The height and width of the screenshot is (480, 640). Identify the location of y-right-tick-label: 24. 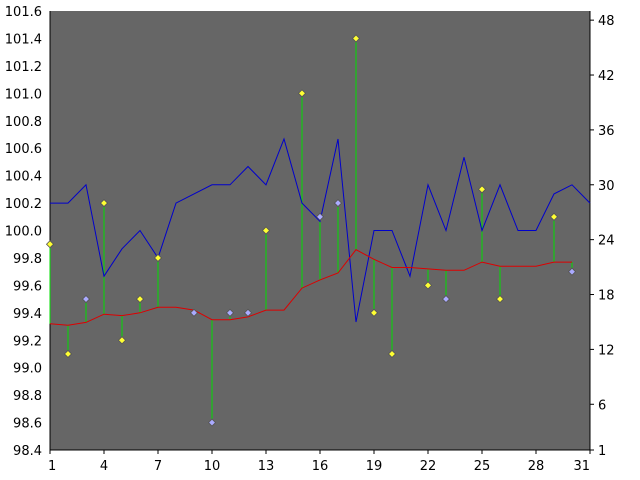
(606, 241).